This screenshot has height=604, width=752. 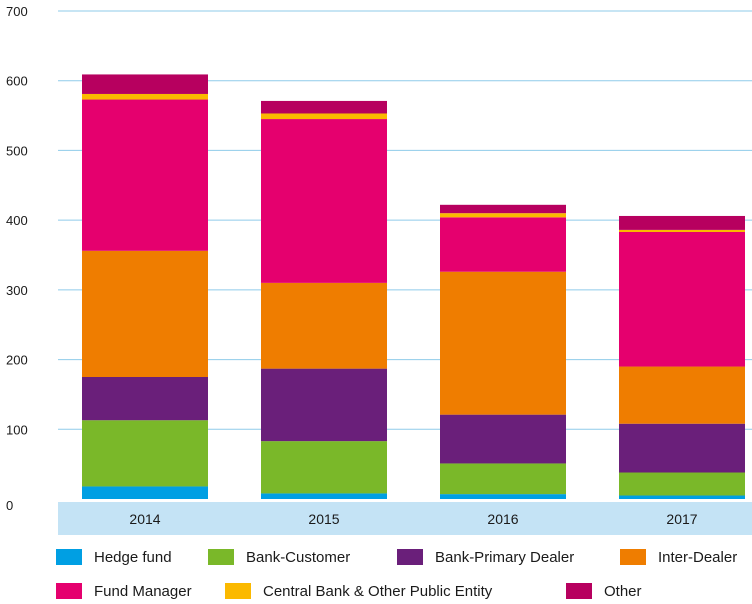 I want to click on x-category-label: 2017, so click(x=681, y=519).